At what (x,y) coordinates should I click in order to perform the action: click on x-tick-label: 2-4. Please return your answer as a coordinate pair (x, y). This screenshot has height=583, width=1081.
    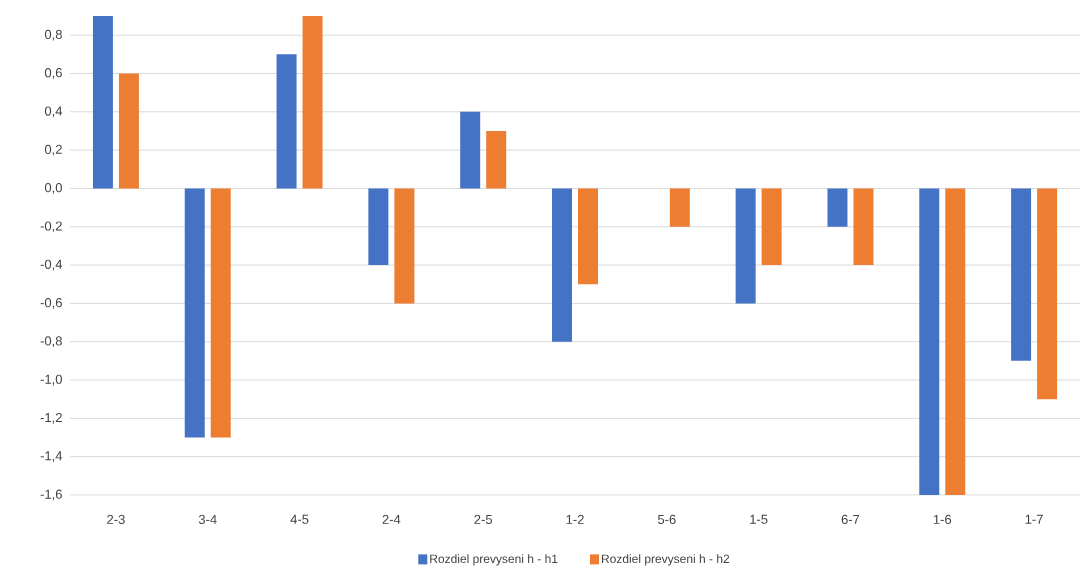
    Looking at the image, I should click on (391, 519).